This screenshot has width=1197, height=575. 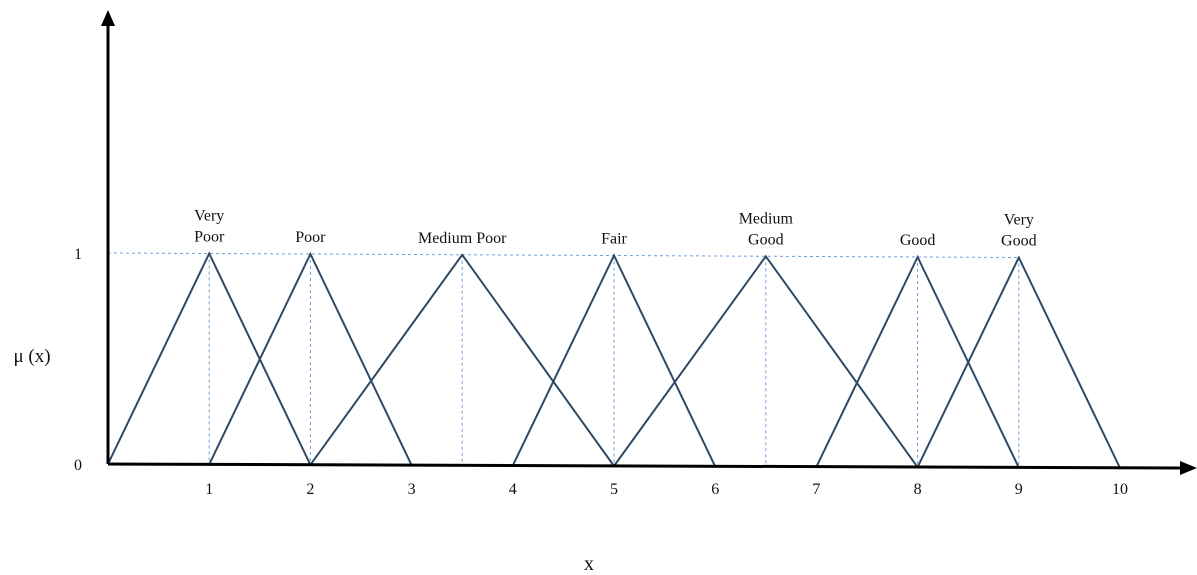 I want to click on series-very-good, so click(x=1018, y=362).